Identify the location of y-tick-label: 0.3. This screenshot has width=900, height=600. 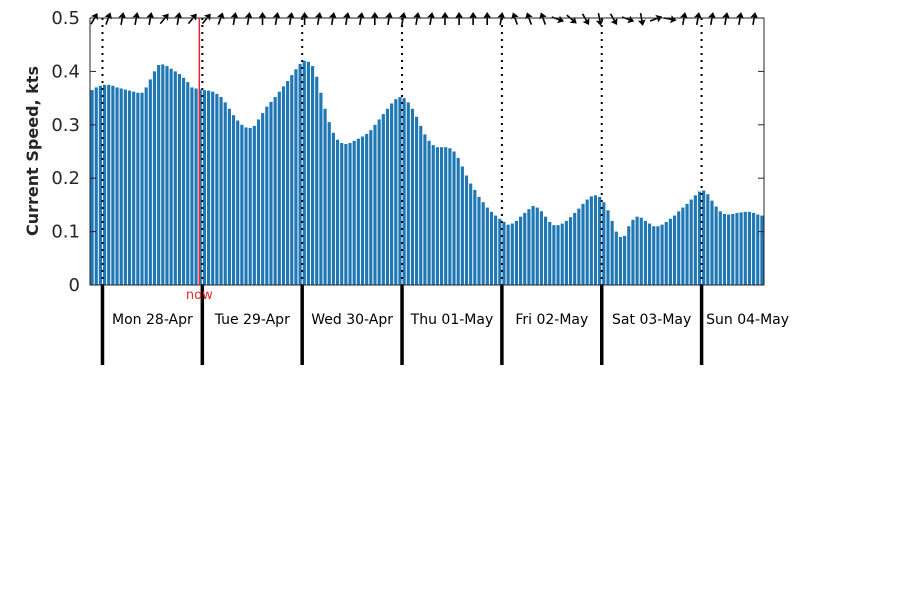
(65, 125).